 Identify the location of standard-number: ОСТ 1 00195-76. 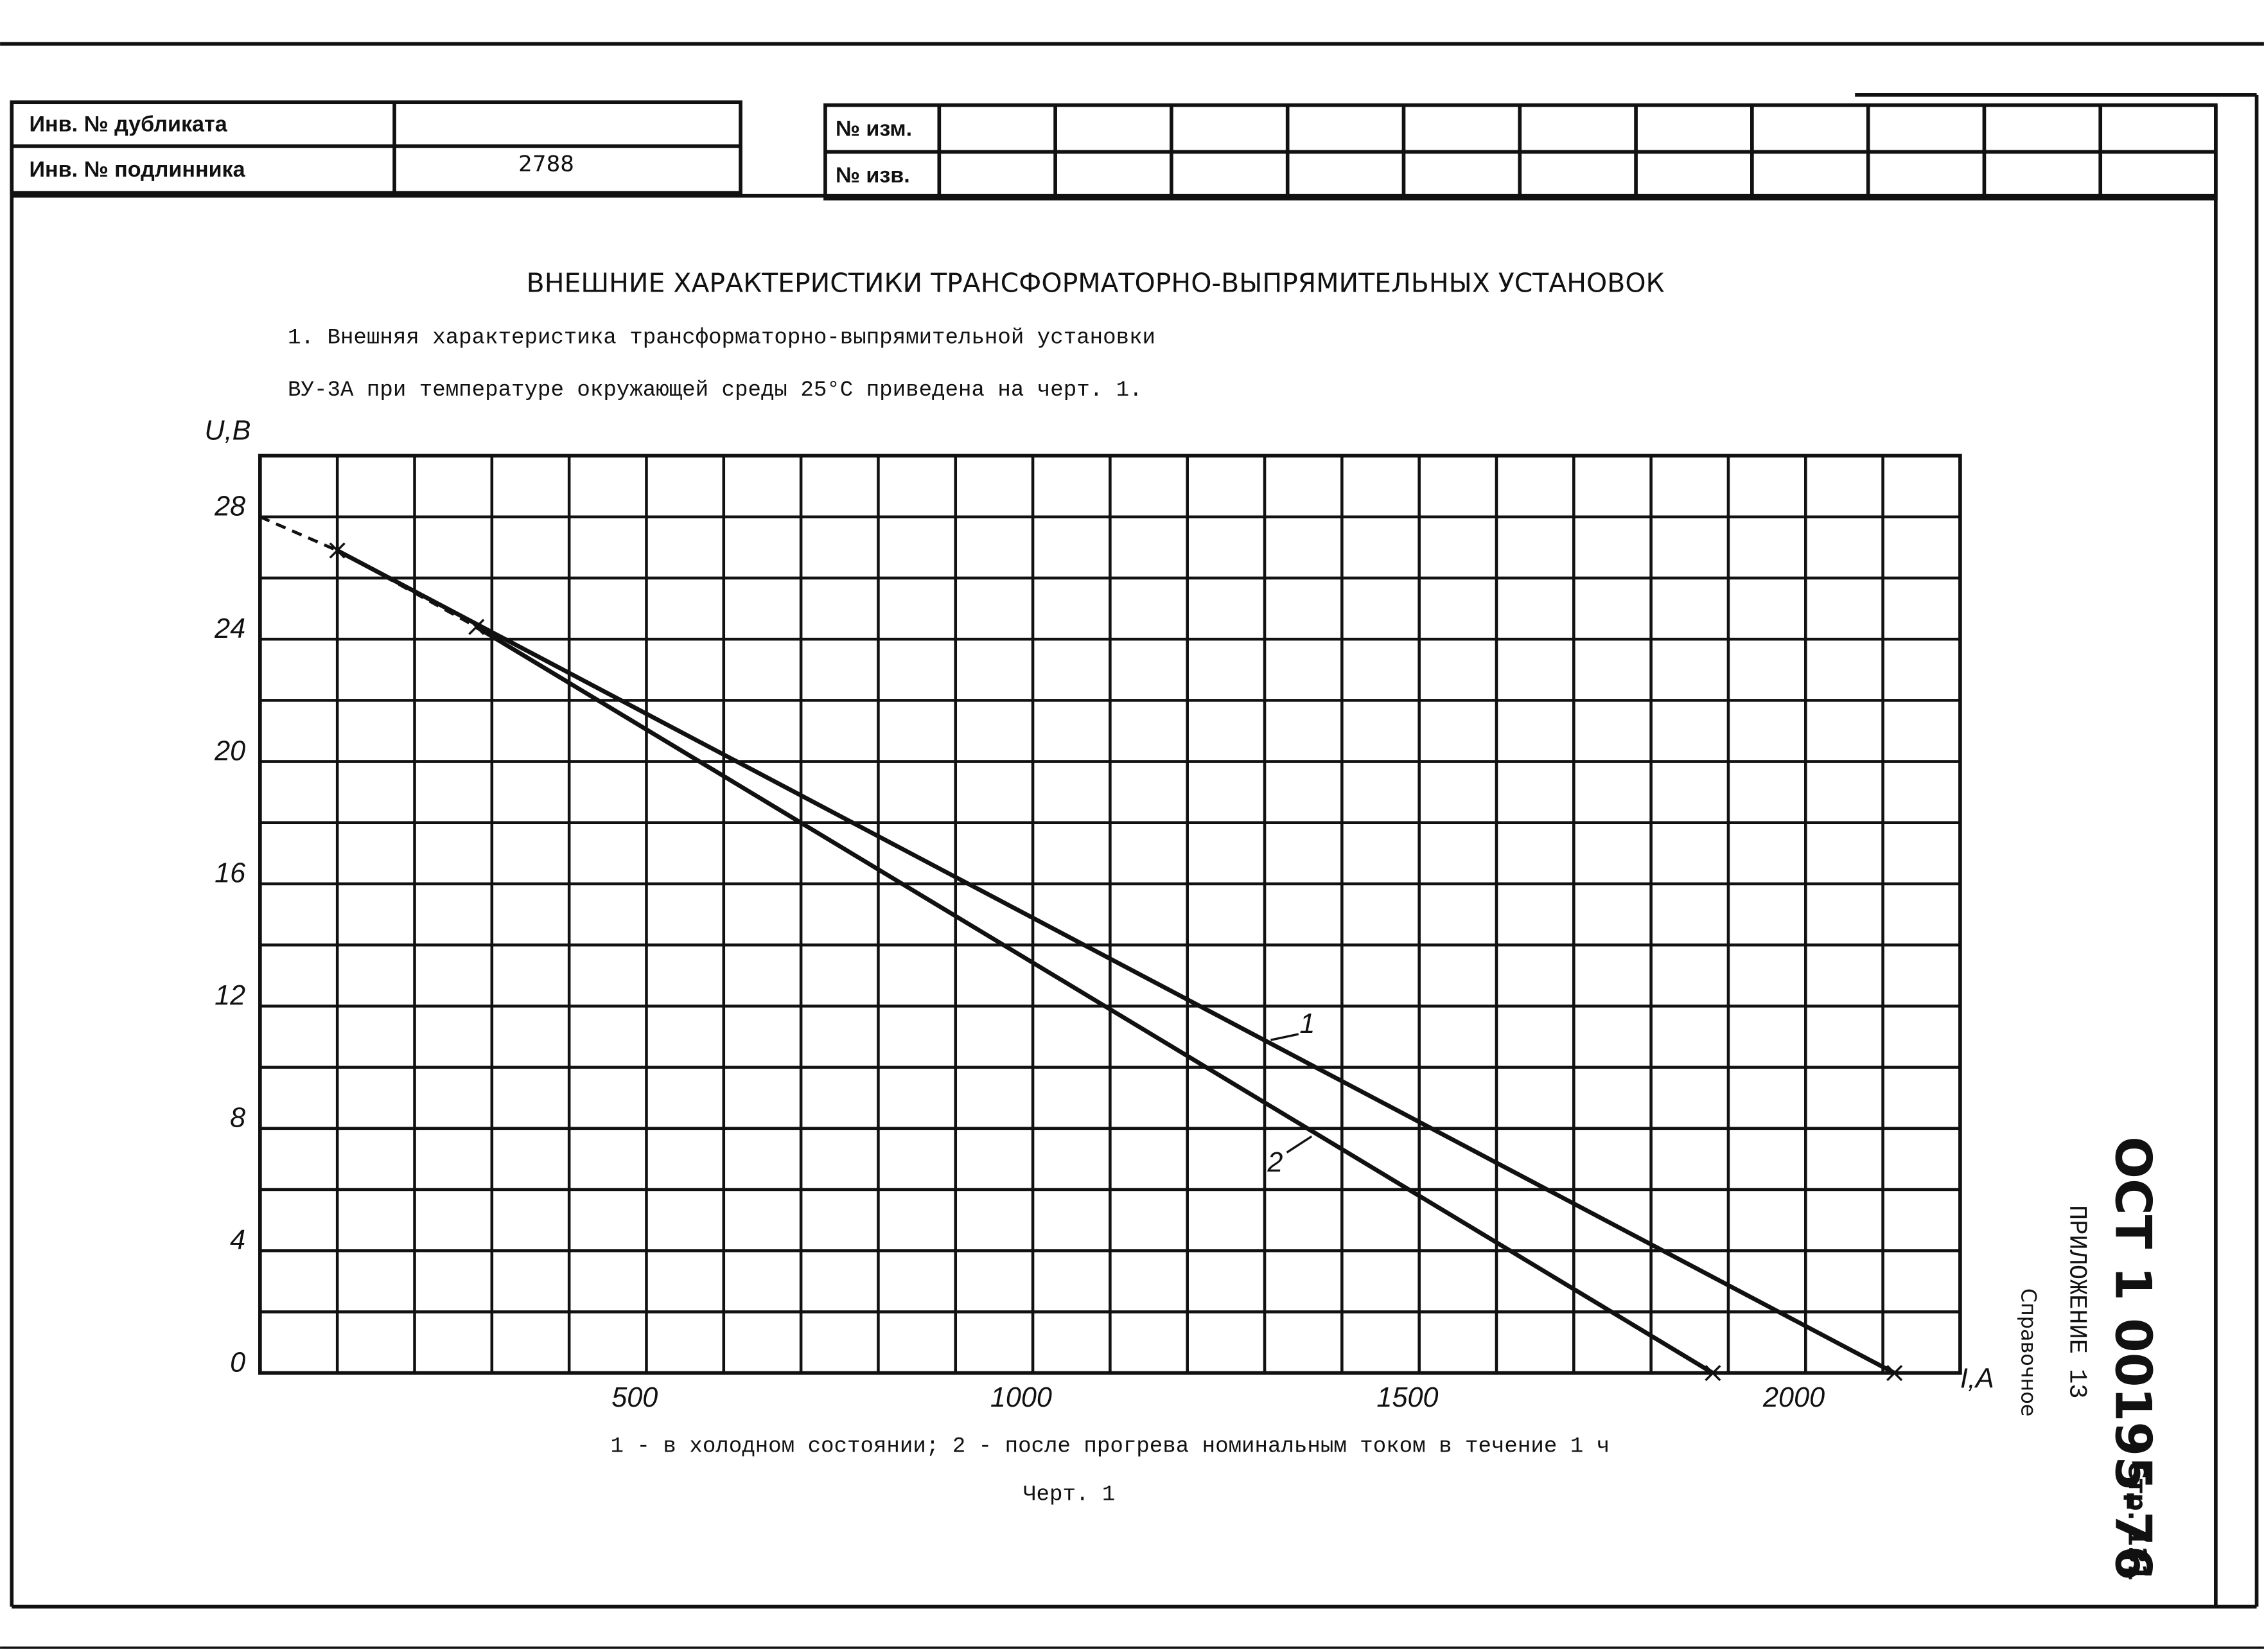
(2133, 1358).